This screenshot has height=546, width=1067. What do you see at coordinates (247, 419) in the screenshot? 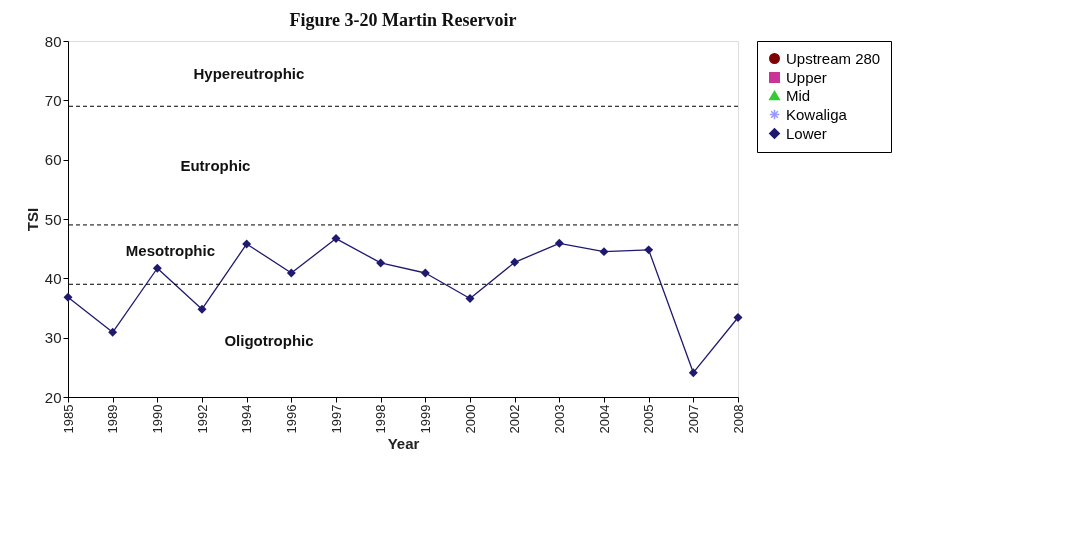
I see `x-tick-label: 1994` at bounding box center [247, 419].